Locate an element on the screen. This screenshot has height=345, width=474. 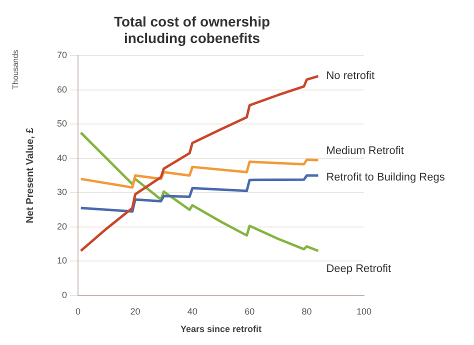
x-tick-label: 100 is located at coordinates (364, 311).